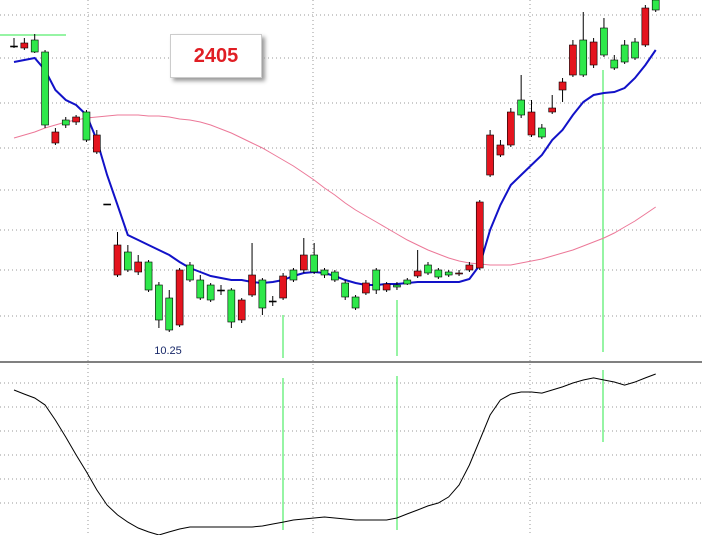 The height and width of the screenshot is (535, 702). I want to click on annotation: 10.25, so click(168, 351).